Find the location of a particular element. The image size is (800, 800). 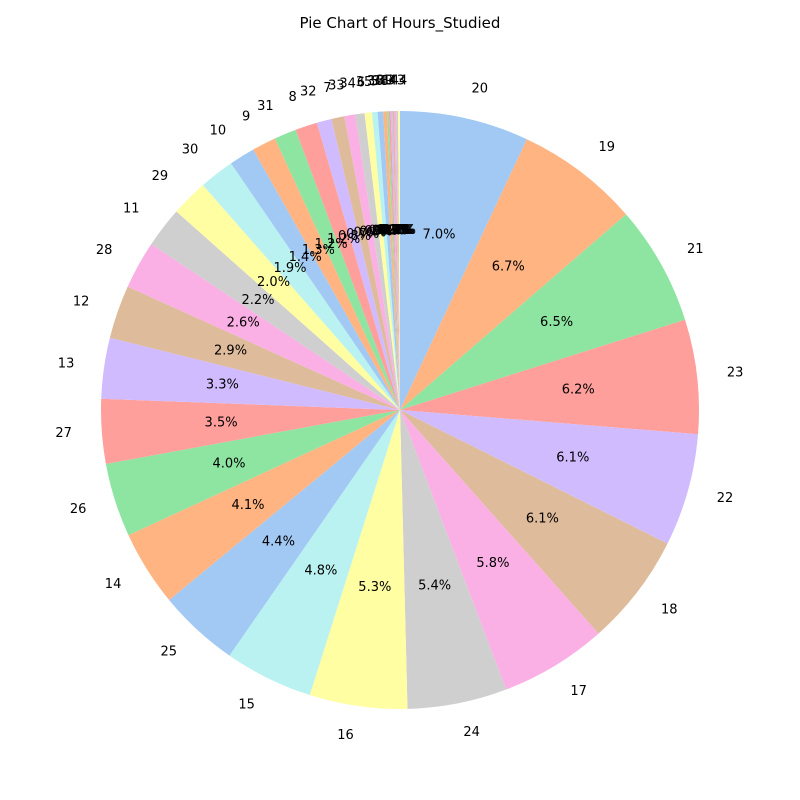

category-label-24: 24 is located at coordinates (471, 732).